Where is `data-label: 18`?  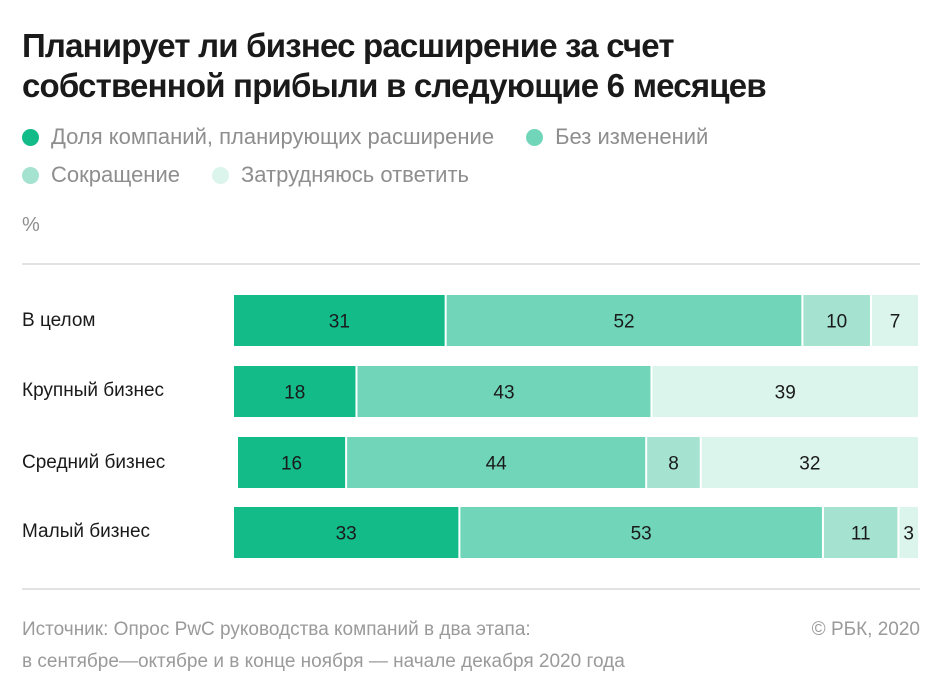
data-label: 18 is located at coordinates (294, 393).